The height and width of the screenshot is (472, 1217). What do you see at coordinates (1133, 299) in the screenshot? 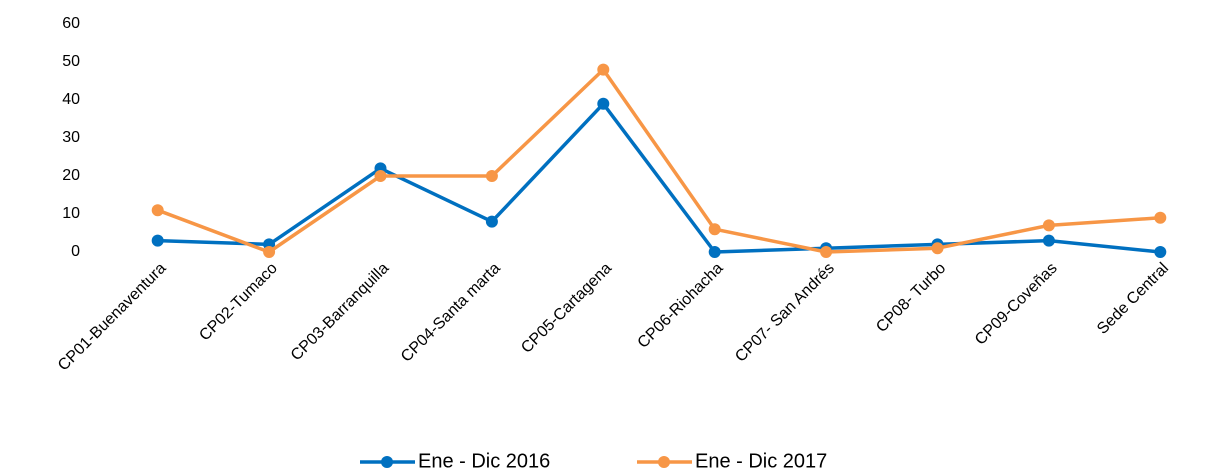
I see `x-tick-label: Sede Central` at bounding box center [1133, 299].